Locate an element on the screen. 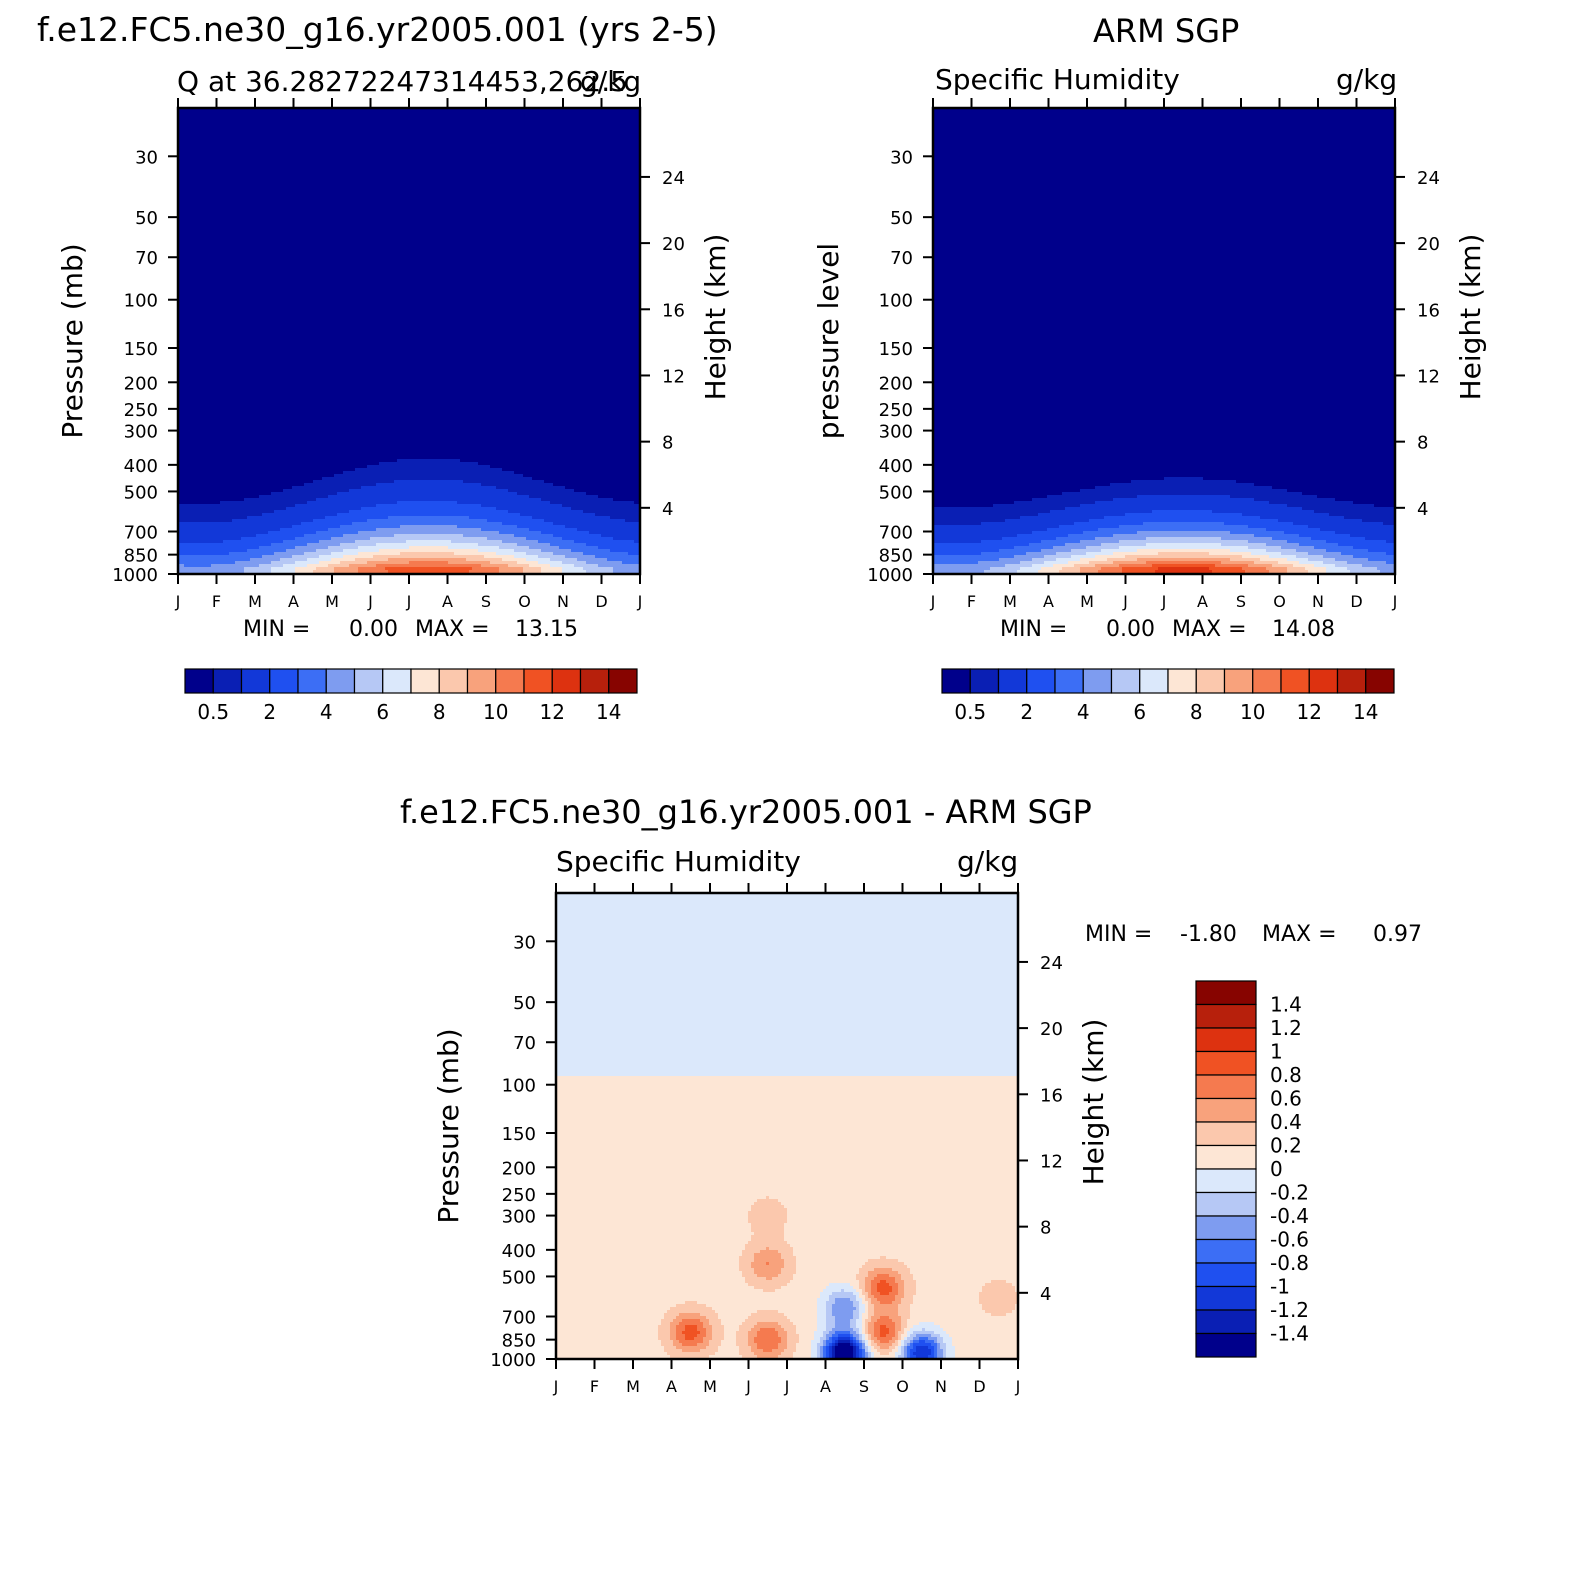 The width and height of the screenshot is (1574, 1574). colorbar-tick-label: 0.5 is located at coordinates (213, 712).